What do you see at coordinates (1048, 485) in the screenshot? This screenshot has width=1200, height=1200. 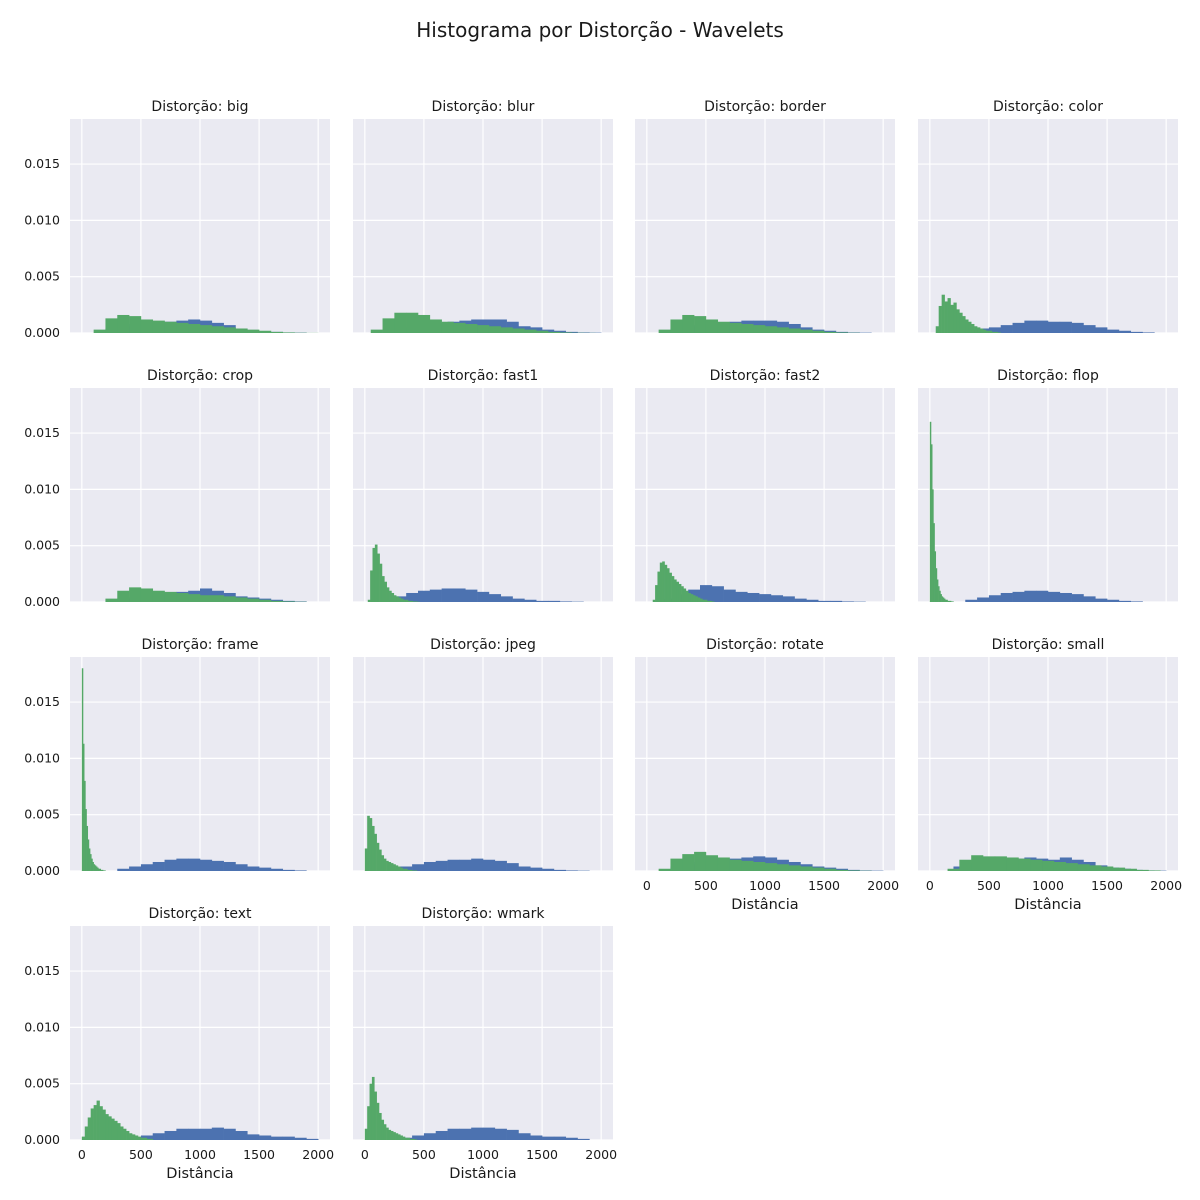 I see `subplot-7: Distorção: flop` at bounding box center [1048, 485].